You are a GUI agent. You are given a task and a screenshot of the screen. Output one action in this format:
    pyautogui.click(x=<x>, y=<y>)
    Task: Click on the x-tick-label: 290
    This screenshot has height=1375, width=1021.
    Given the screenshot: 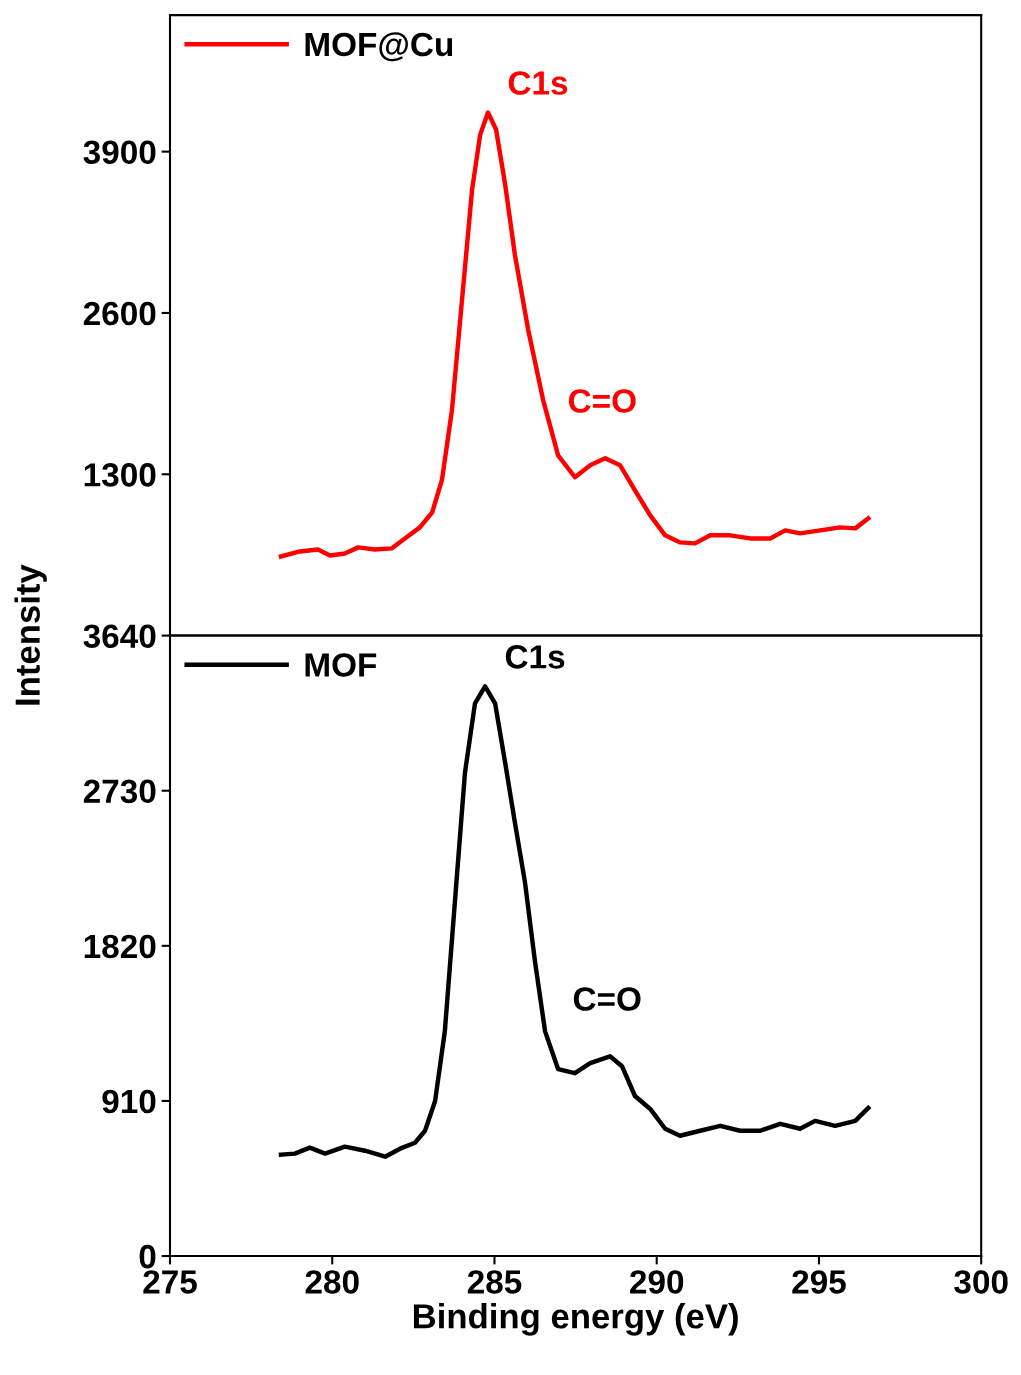 What is the action you would take?
    pyautogui.click(x=657, y=1282)
    